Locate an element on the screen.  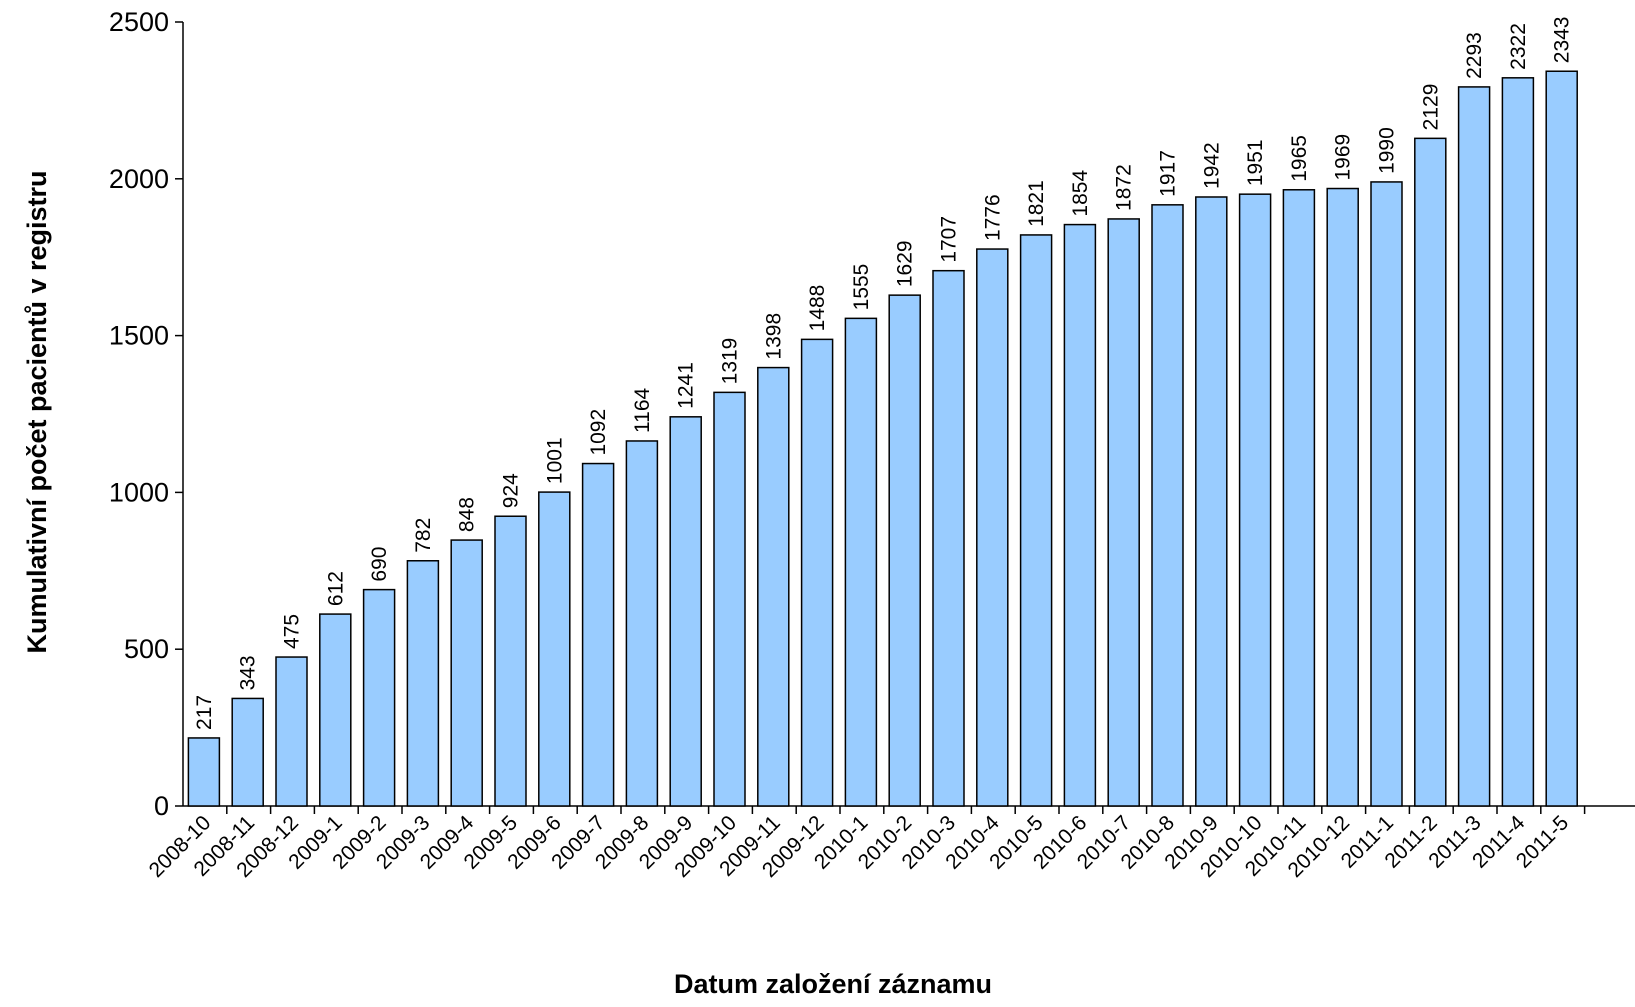
data-label: 1821 is located at coordinates (1036, 203).